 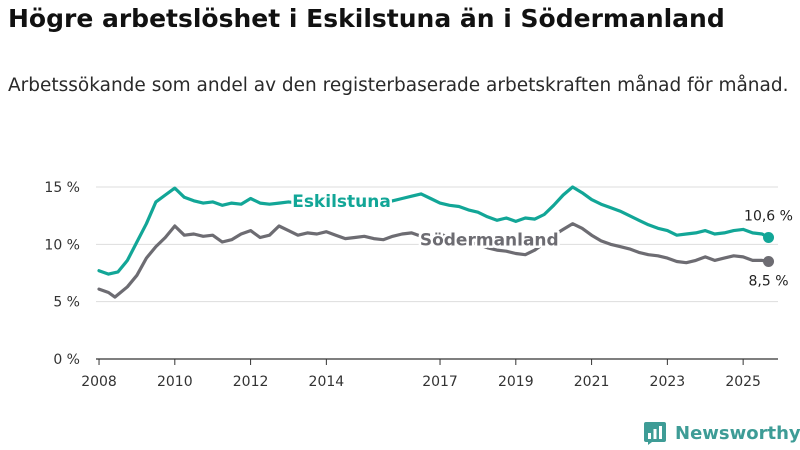 I want to click on y-tick-label: 5 %, so click(x=66, y=303).